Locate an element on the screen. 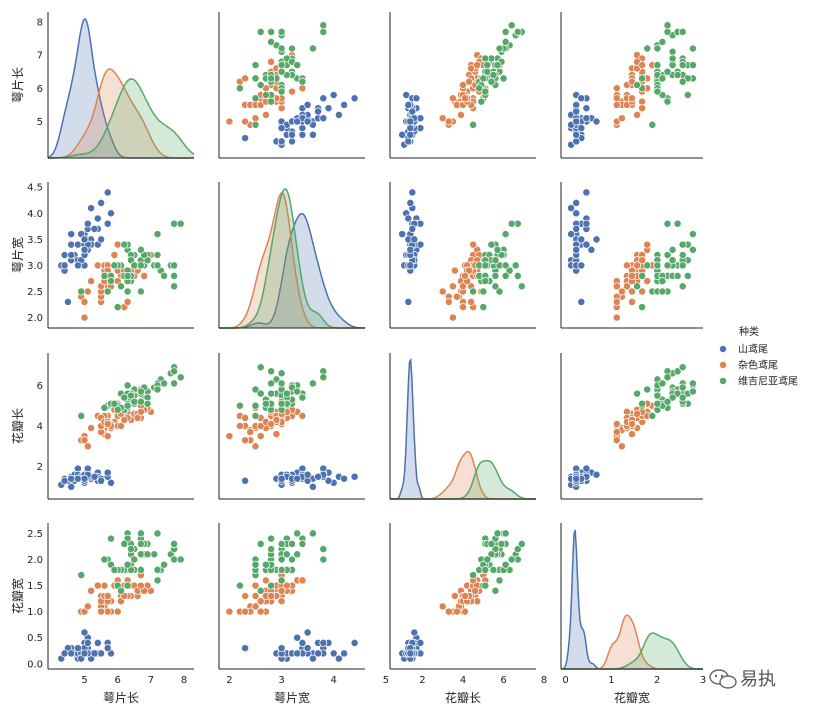  y-tick-label: 4.0 is located at coordinates (35, 214).